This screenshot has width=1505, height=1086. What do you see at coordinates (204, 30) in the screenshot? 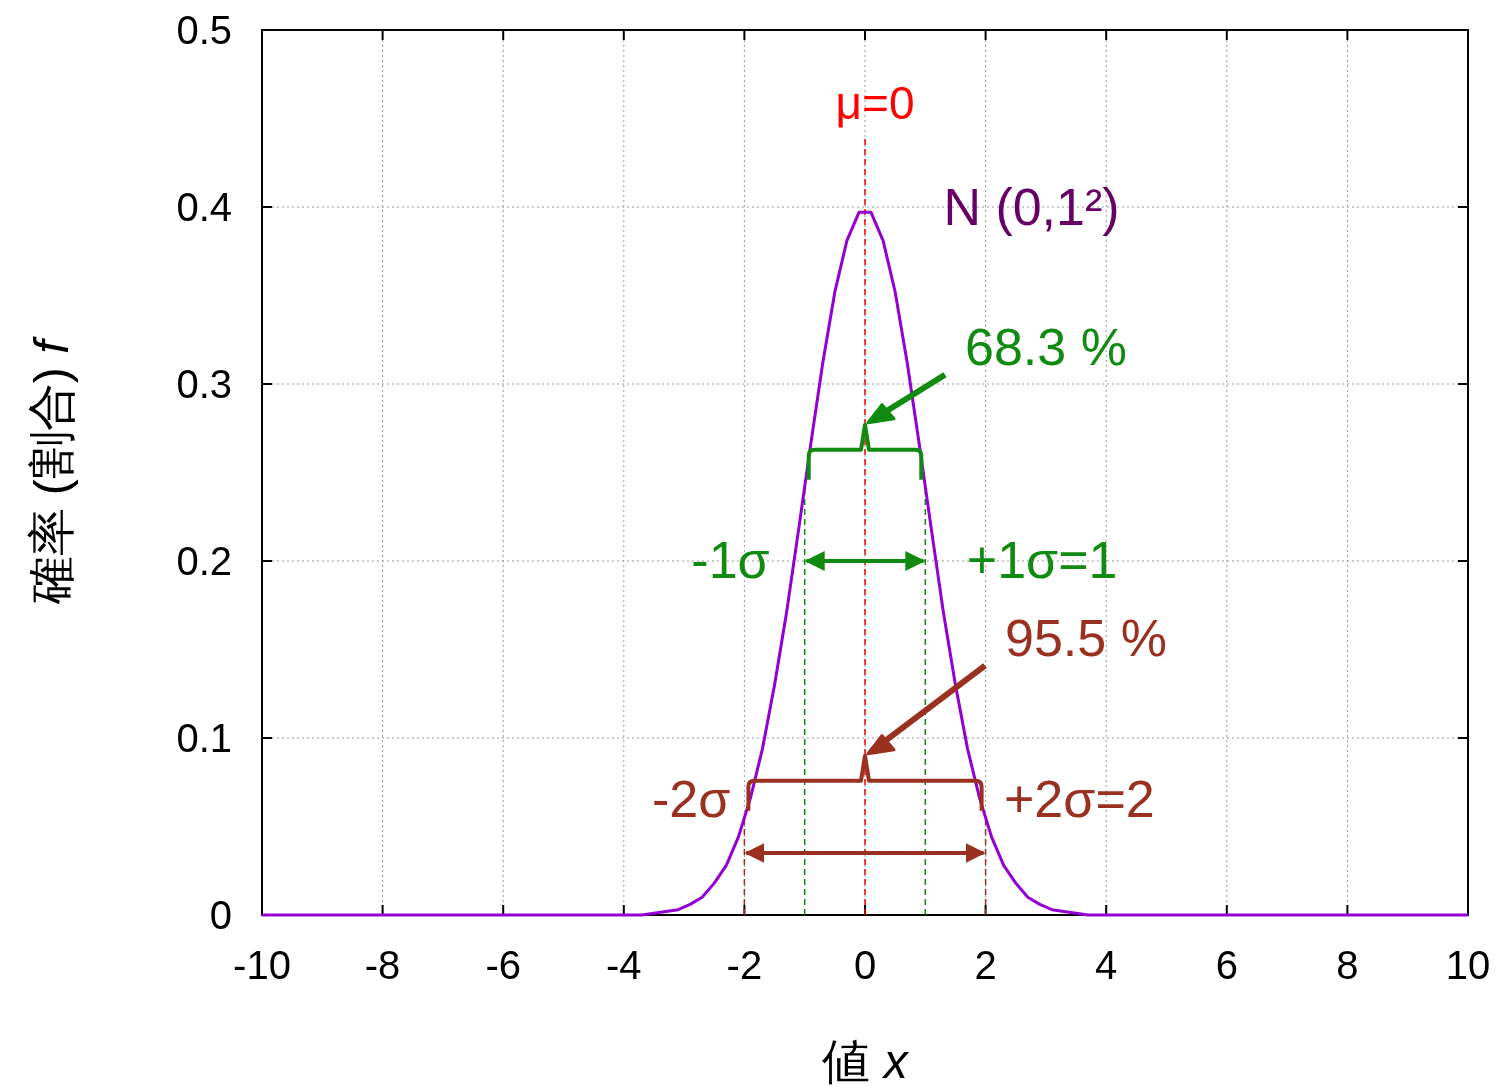
I see `y-tick-label: 0.5` at bounding box center [204, 30].